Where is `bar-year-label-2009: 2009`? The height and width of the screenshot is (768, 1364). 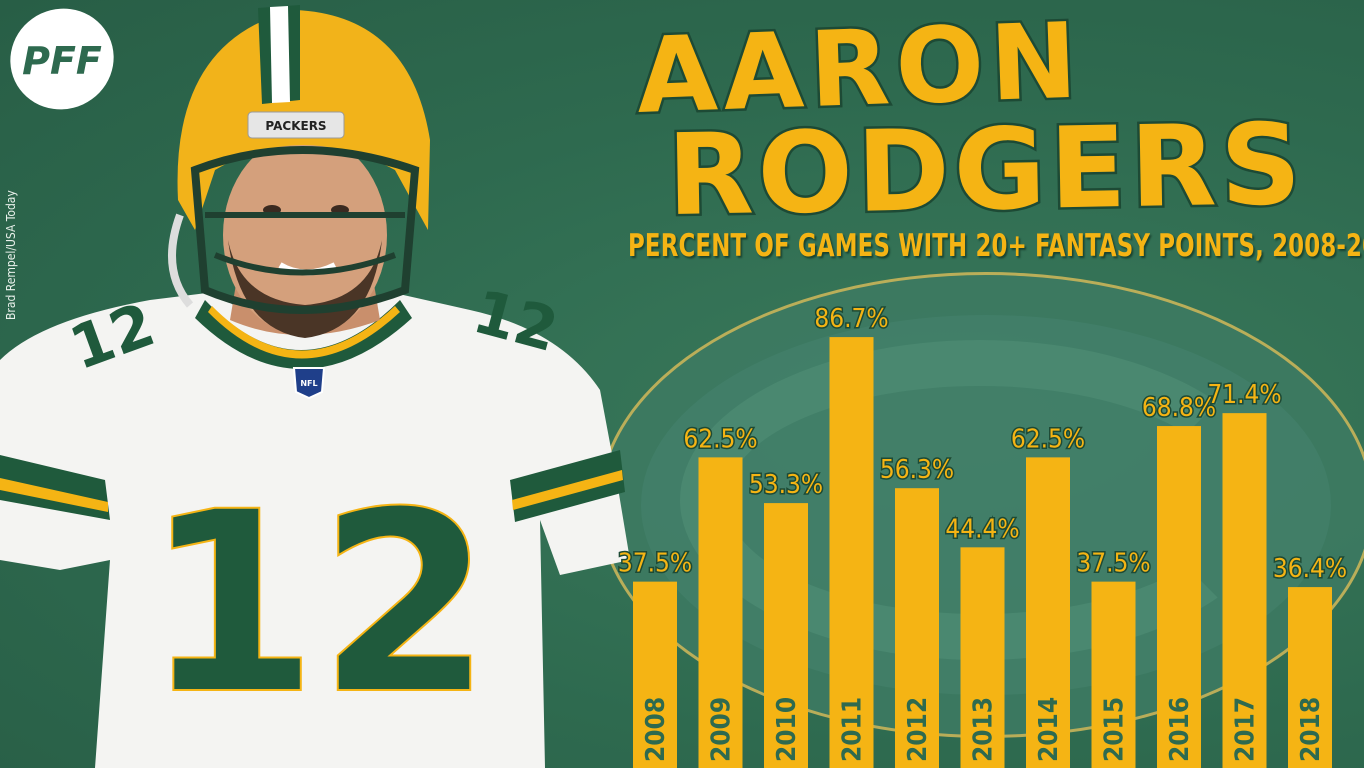 bar-year-label-2009: 2009 is located at coordinates (722, 729).